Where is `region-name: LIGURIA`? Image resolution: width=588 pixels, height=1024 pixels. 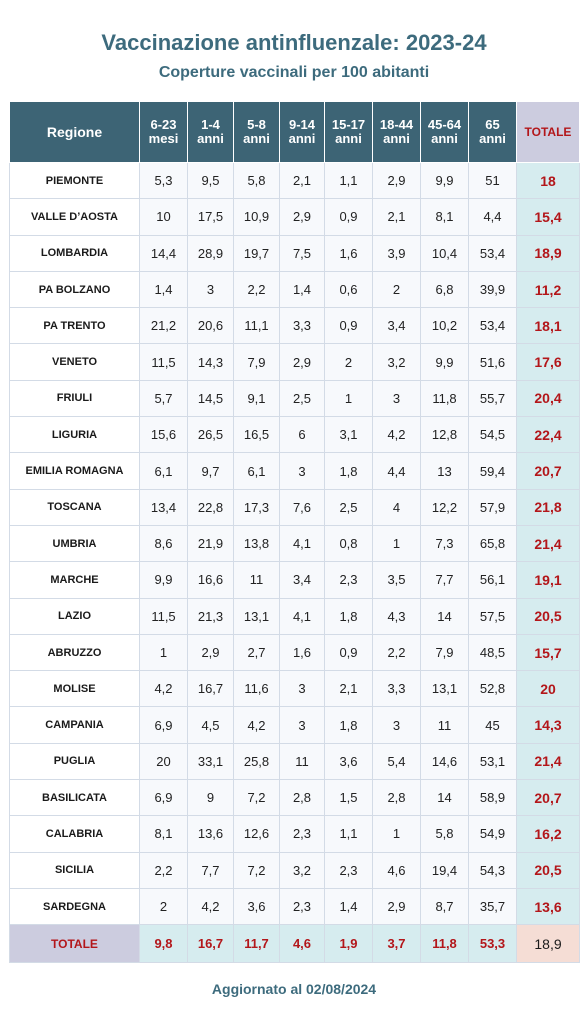 region-name: LIGURIA is located at coordinates (74, 435).